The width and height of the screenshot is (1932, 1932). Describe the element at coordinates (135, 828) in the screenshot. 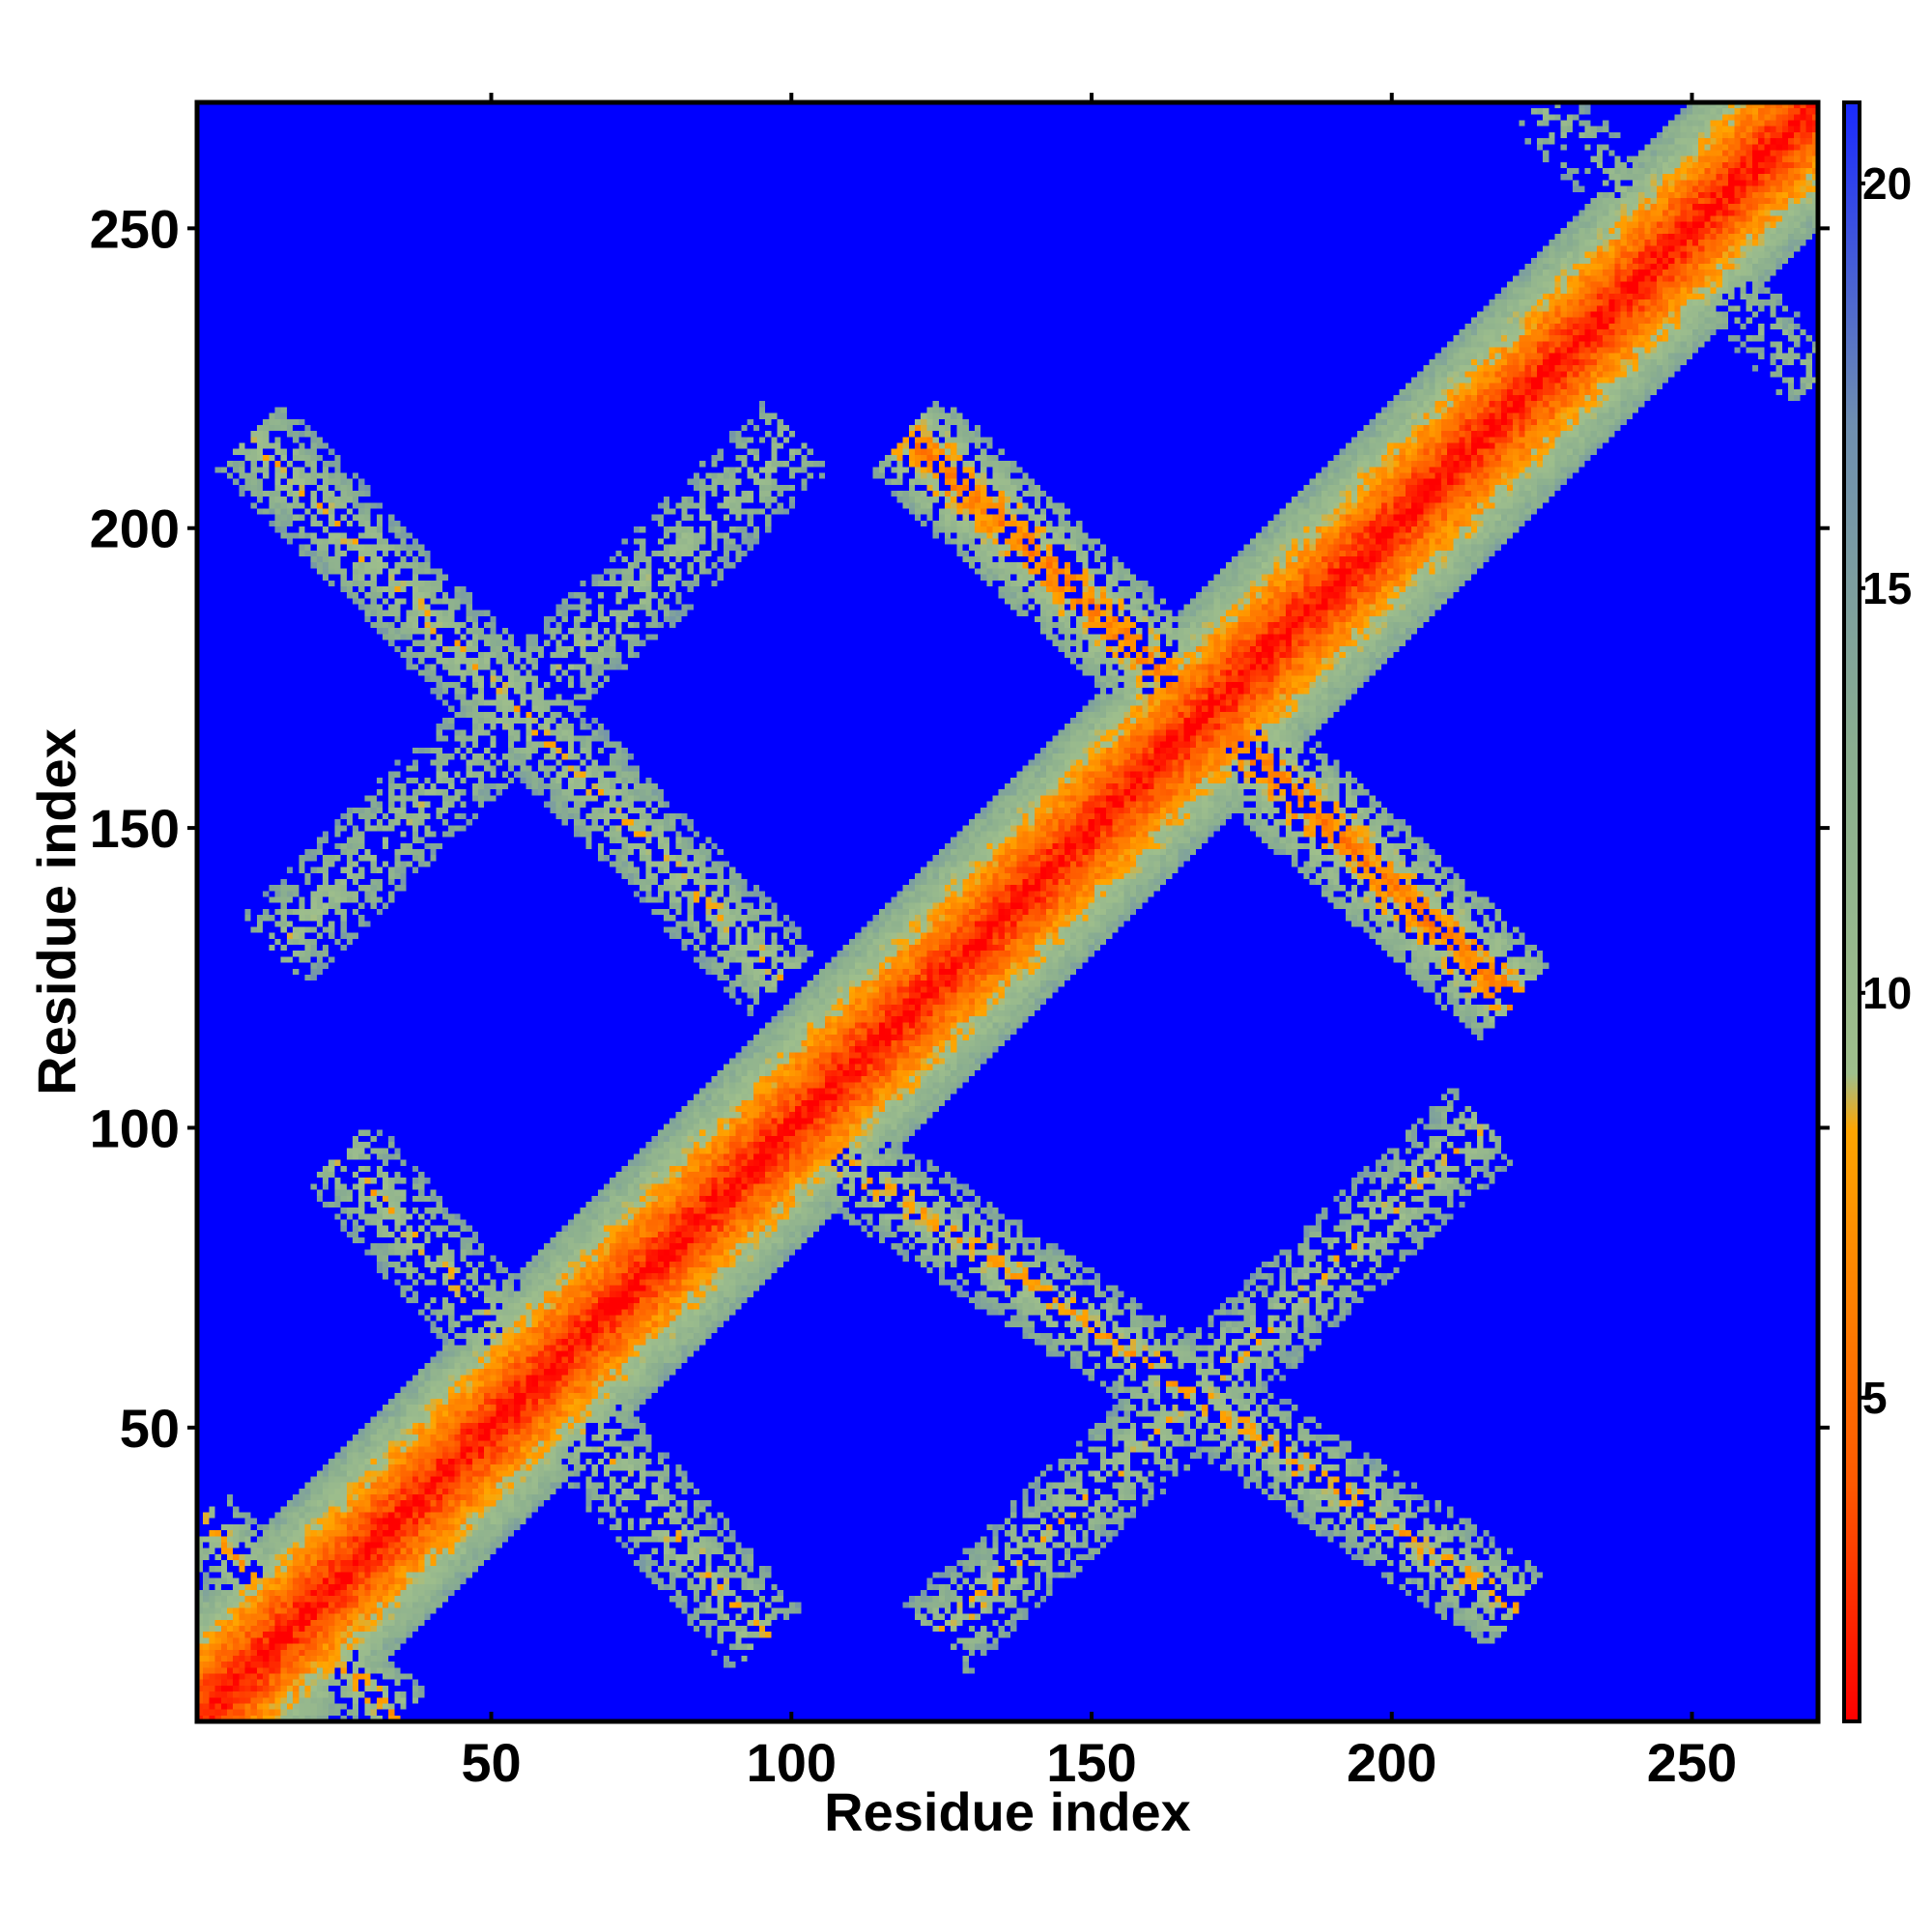

I see `y-tick-label: 150` at that location.